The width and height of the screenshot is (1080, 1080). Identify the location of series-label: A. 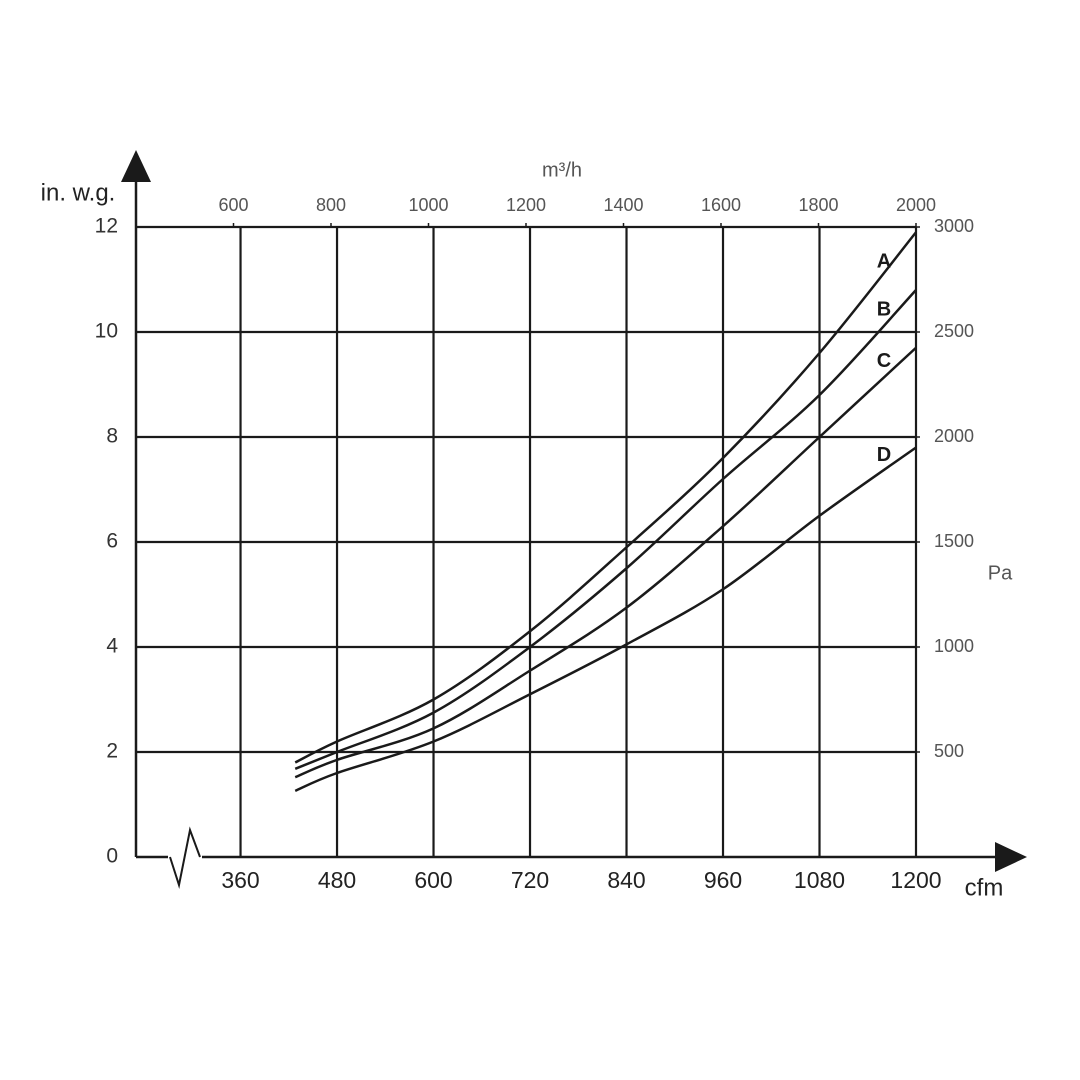
(884, 262).